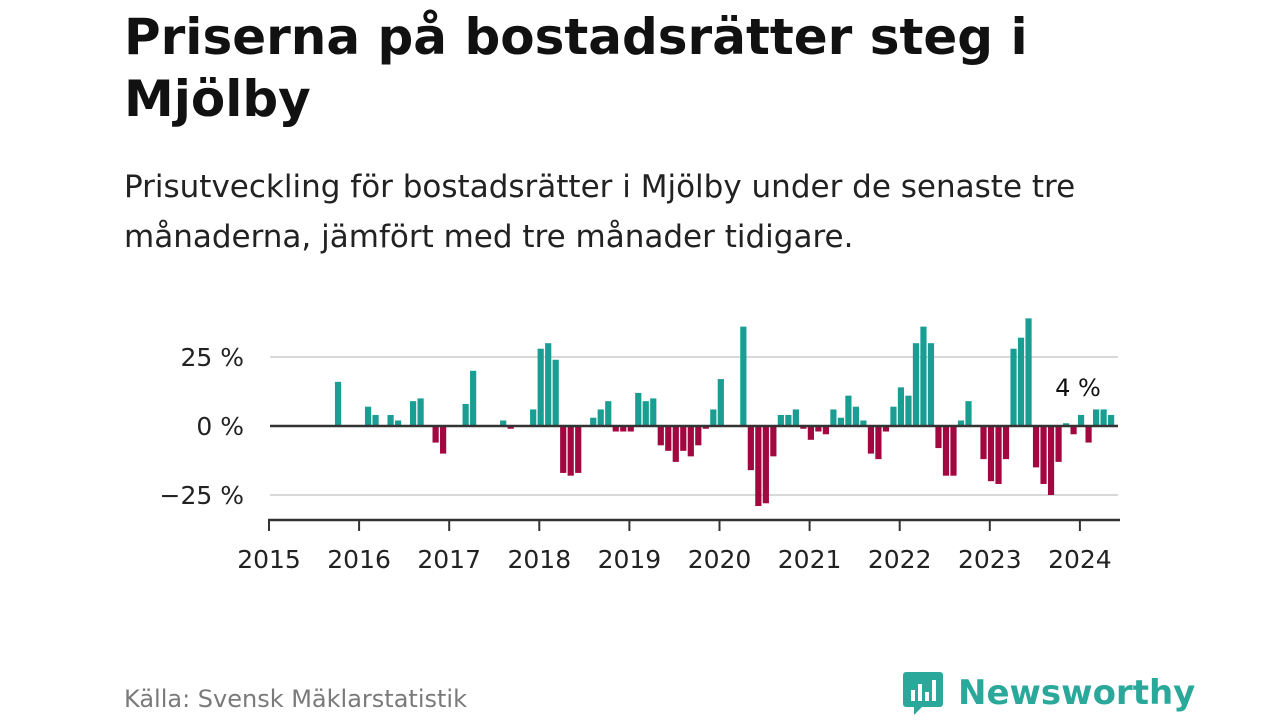 This screenshot has width=1280, height=720. Describe the element at coordinates (359, 559) in the screenshot. I see `x-tick-label: 2016` at that location.